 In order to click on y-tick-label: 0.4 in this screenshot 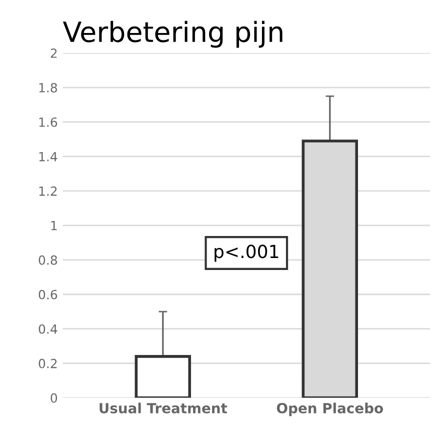, I will do `click(48, 329)`.